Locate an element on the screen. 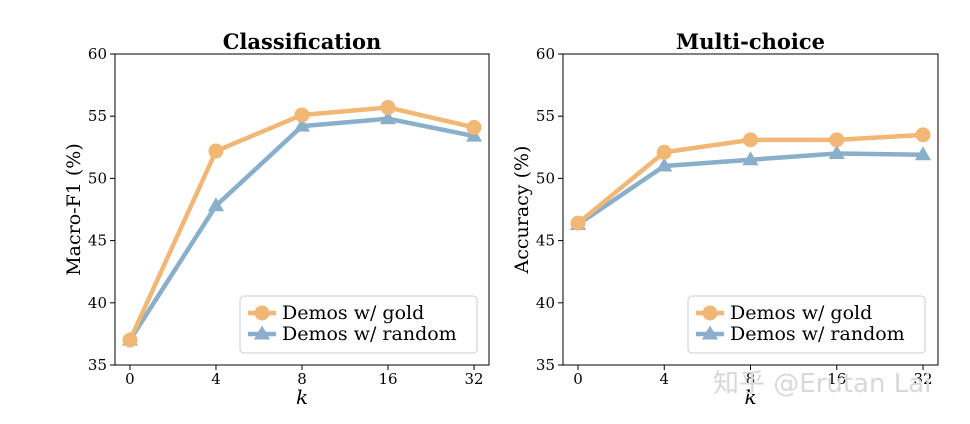  chart-title: Classification is located at coordinates (302, 41).